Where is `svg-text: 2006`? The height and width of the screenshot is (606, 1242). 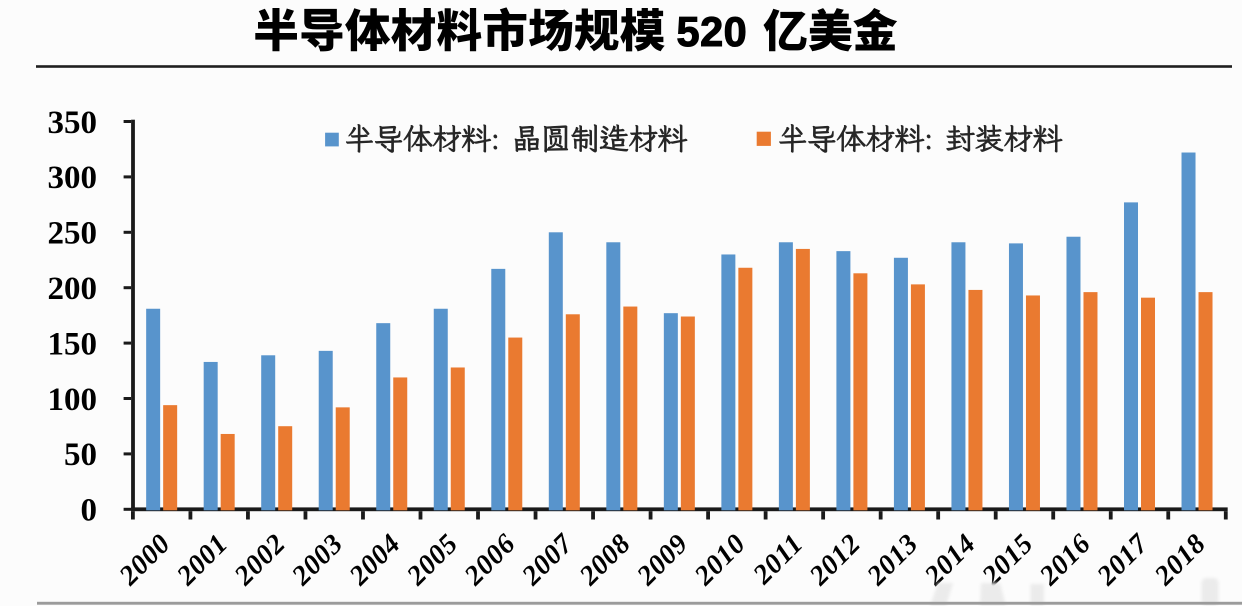 svg-text: 2006 is located at coordinates (490, 560).